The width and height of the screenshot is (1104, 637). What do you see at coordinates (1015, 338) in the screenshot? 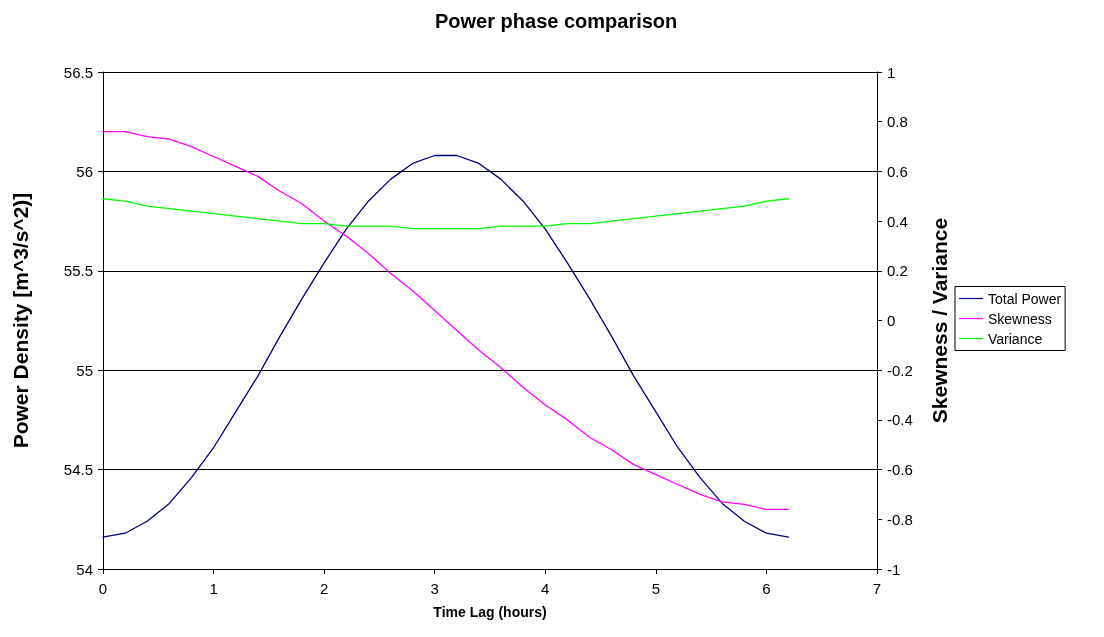
I see `legend-label: Variance` at bounding box center [1015, 338].